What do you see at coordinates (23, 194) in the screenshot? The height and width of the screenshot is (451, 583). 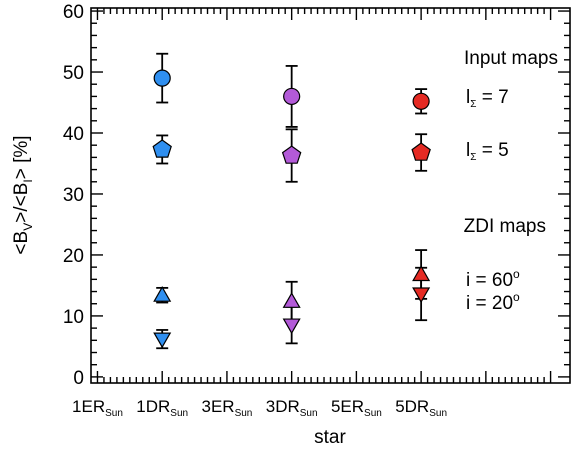 I see `y-axis-label: <BV>/<BI> [%]` at bounding box center [23, 194].